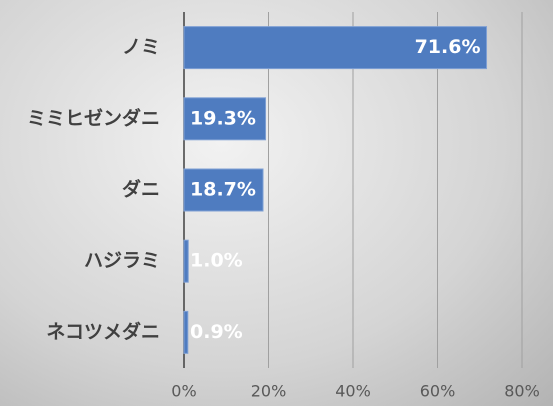 The image size is (553, 406). I want to click on x-tick-label: 80%, so click(522, 391).